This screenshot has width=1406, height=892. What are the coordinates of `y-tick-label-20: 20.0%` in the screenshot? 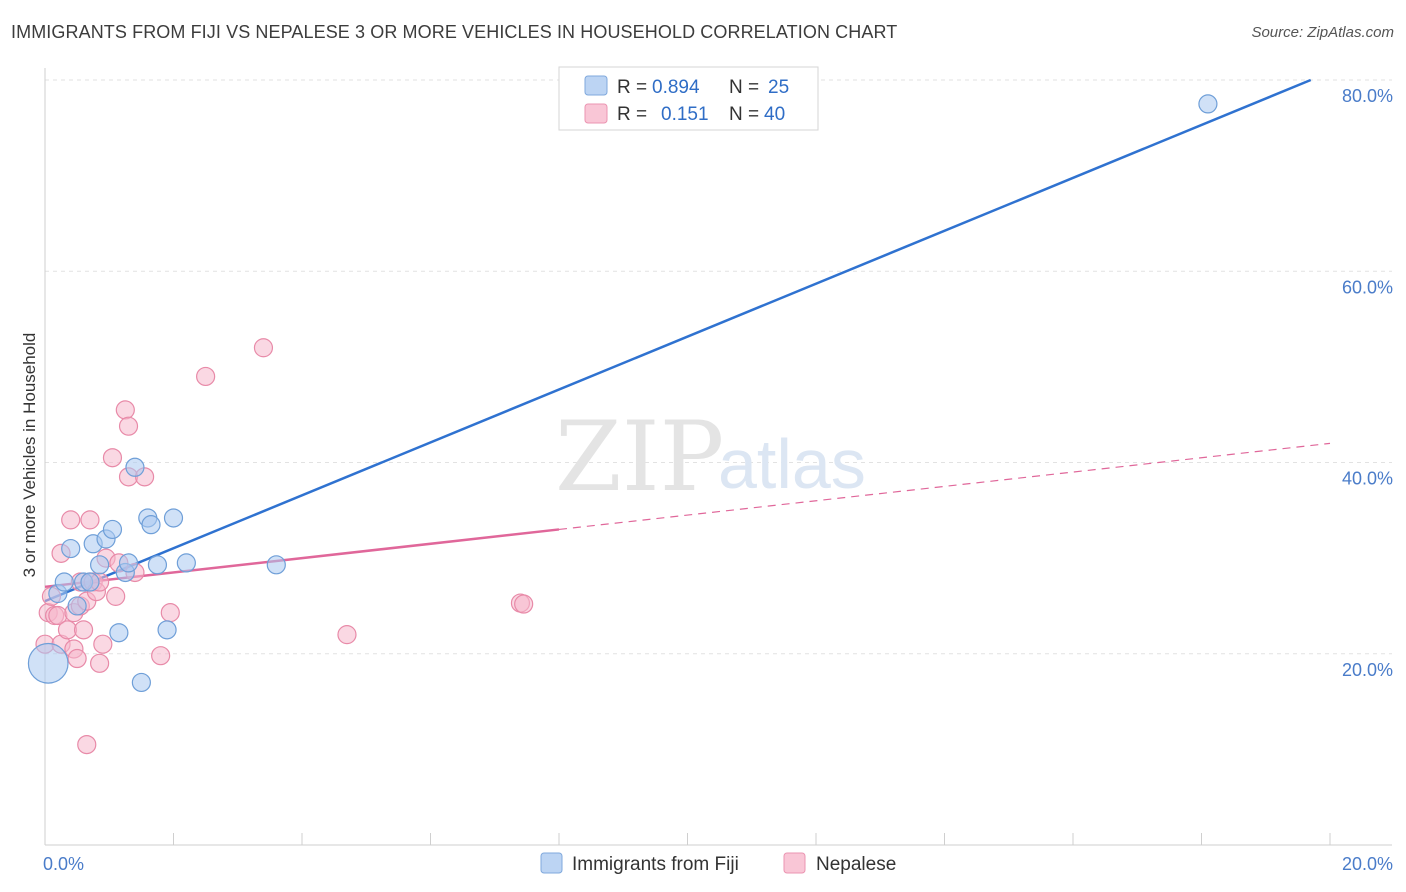 It's located at (1367, 670).